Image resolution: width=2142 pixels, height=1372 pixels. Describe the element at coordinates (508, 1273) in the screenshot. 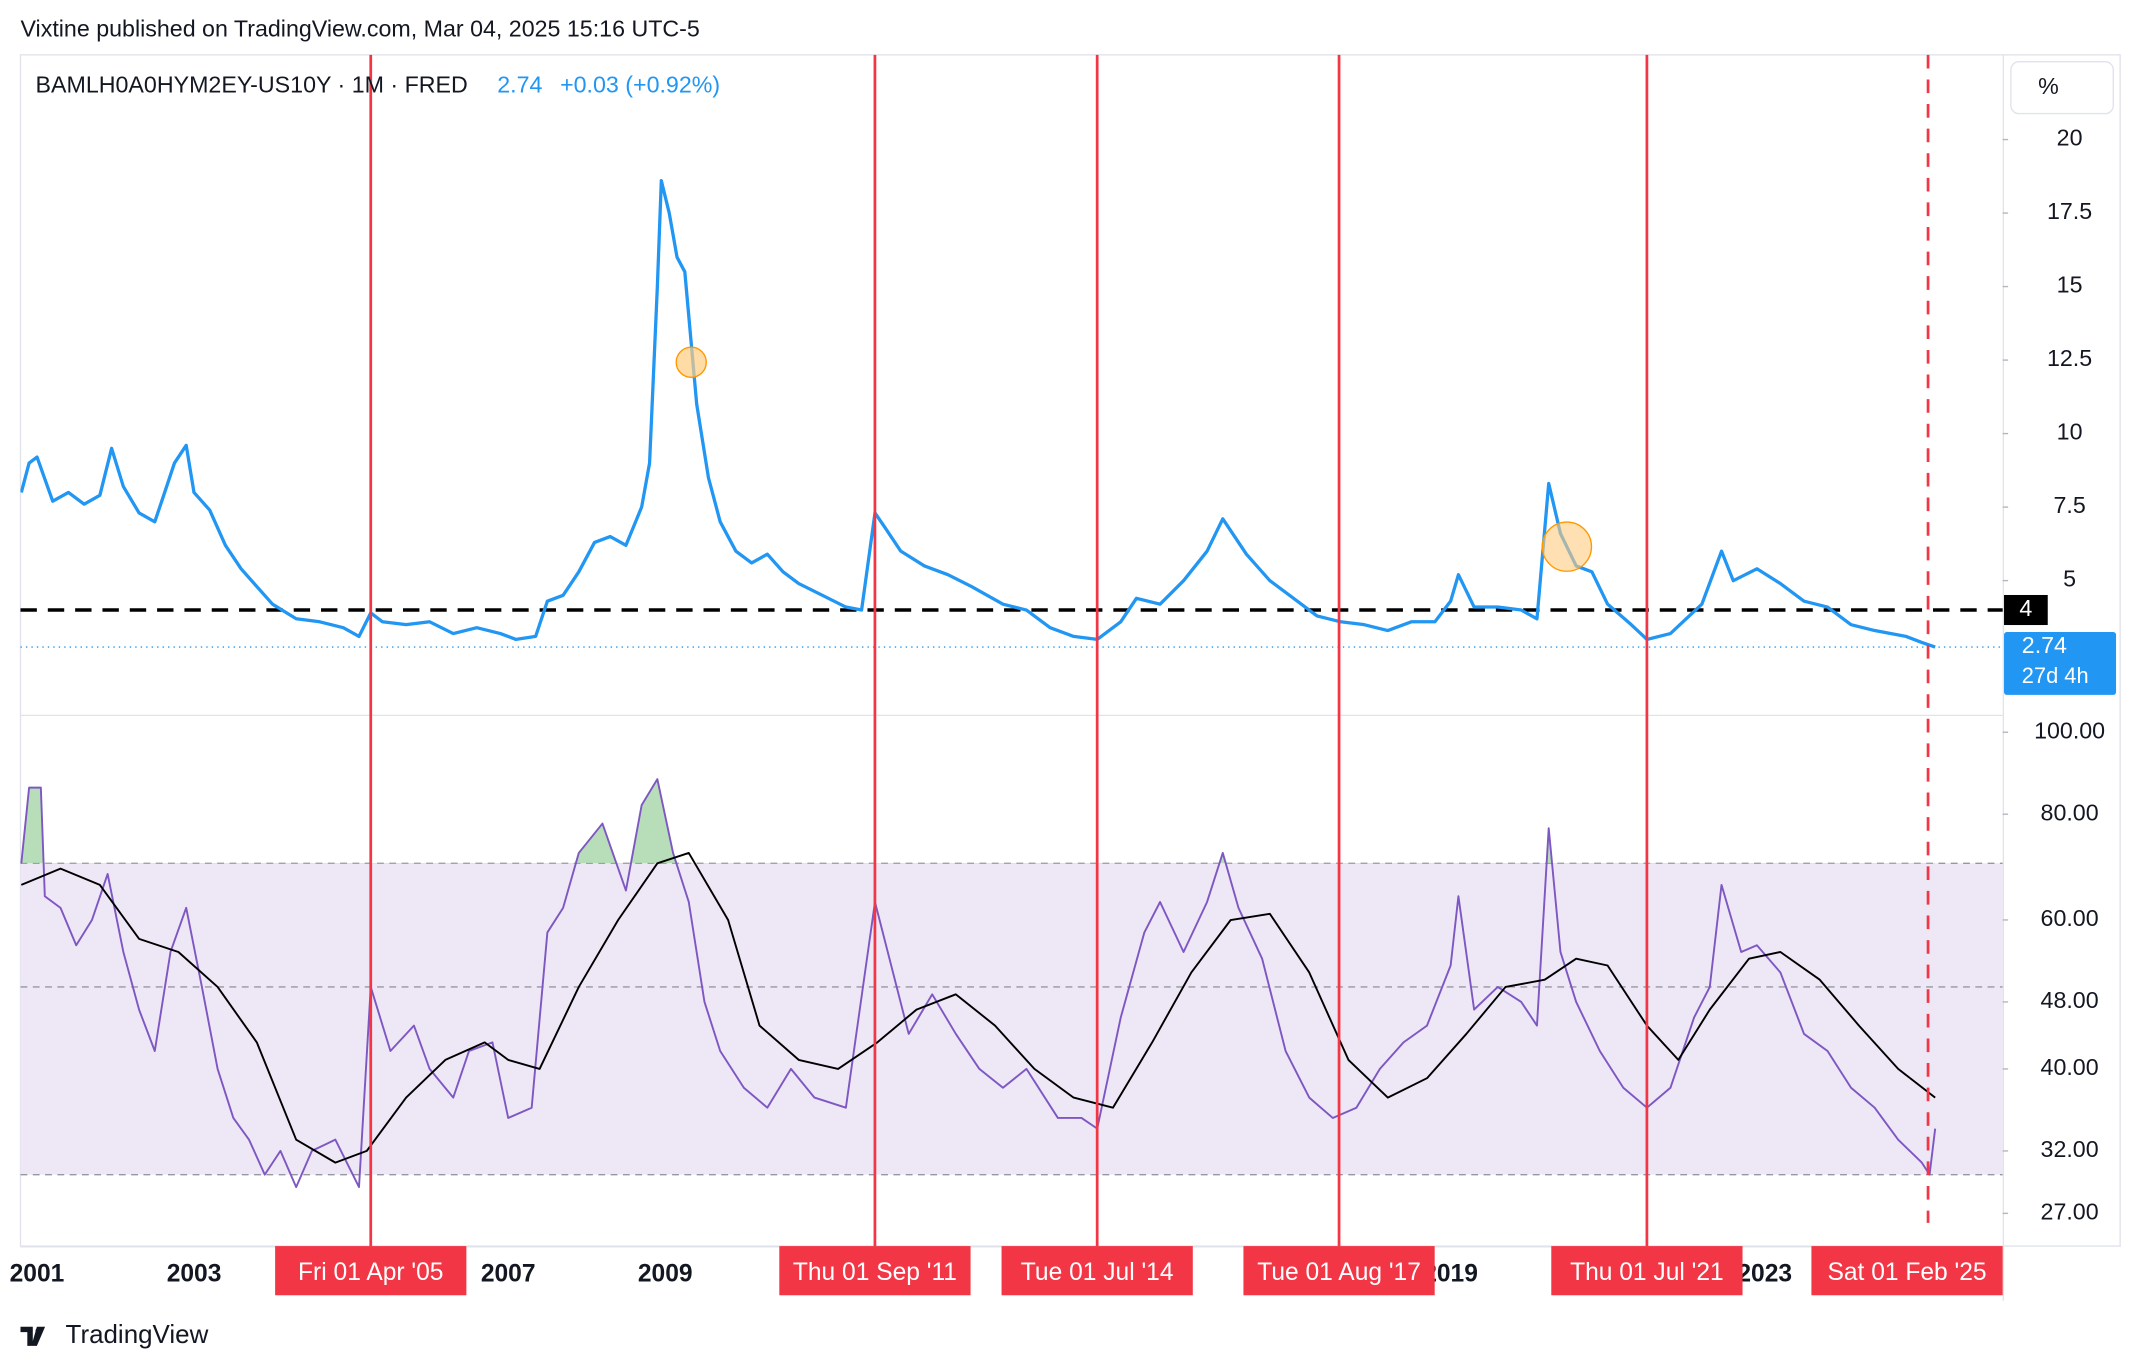

I see `x-tick-label: 2007` at that location.